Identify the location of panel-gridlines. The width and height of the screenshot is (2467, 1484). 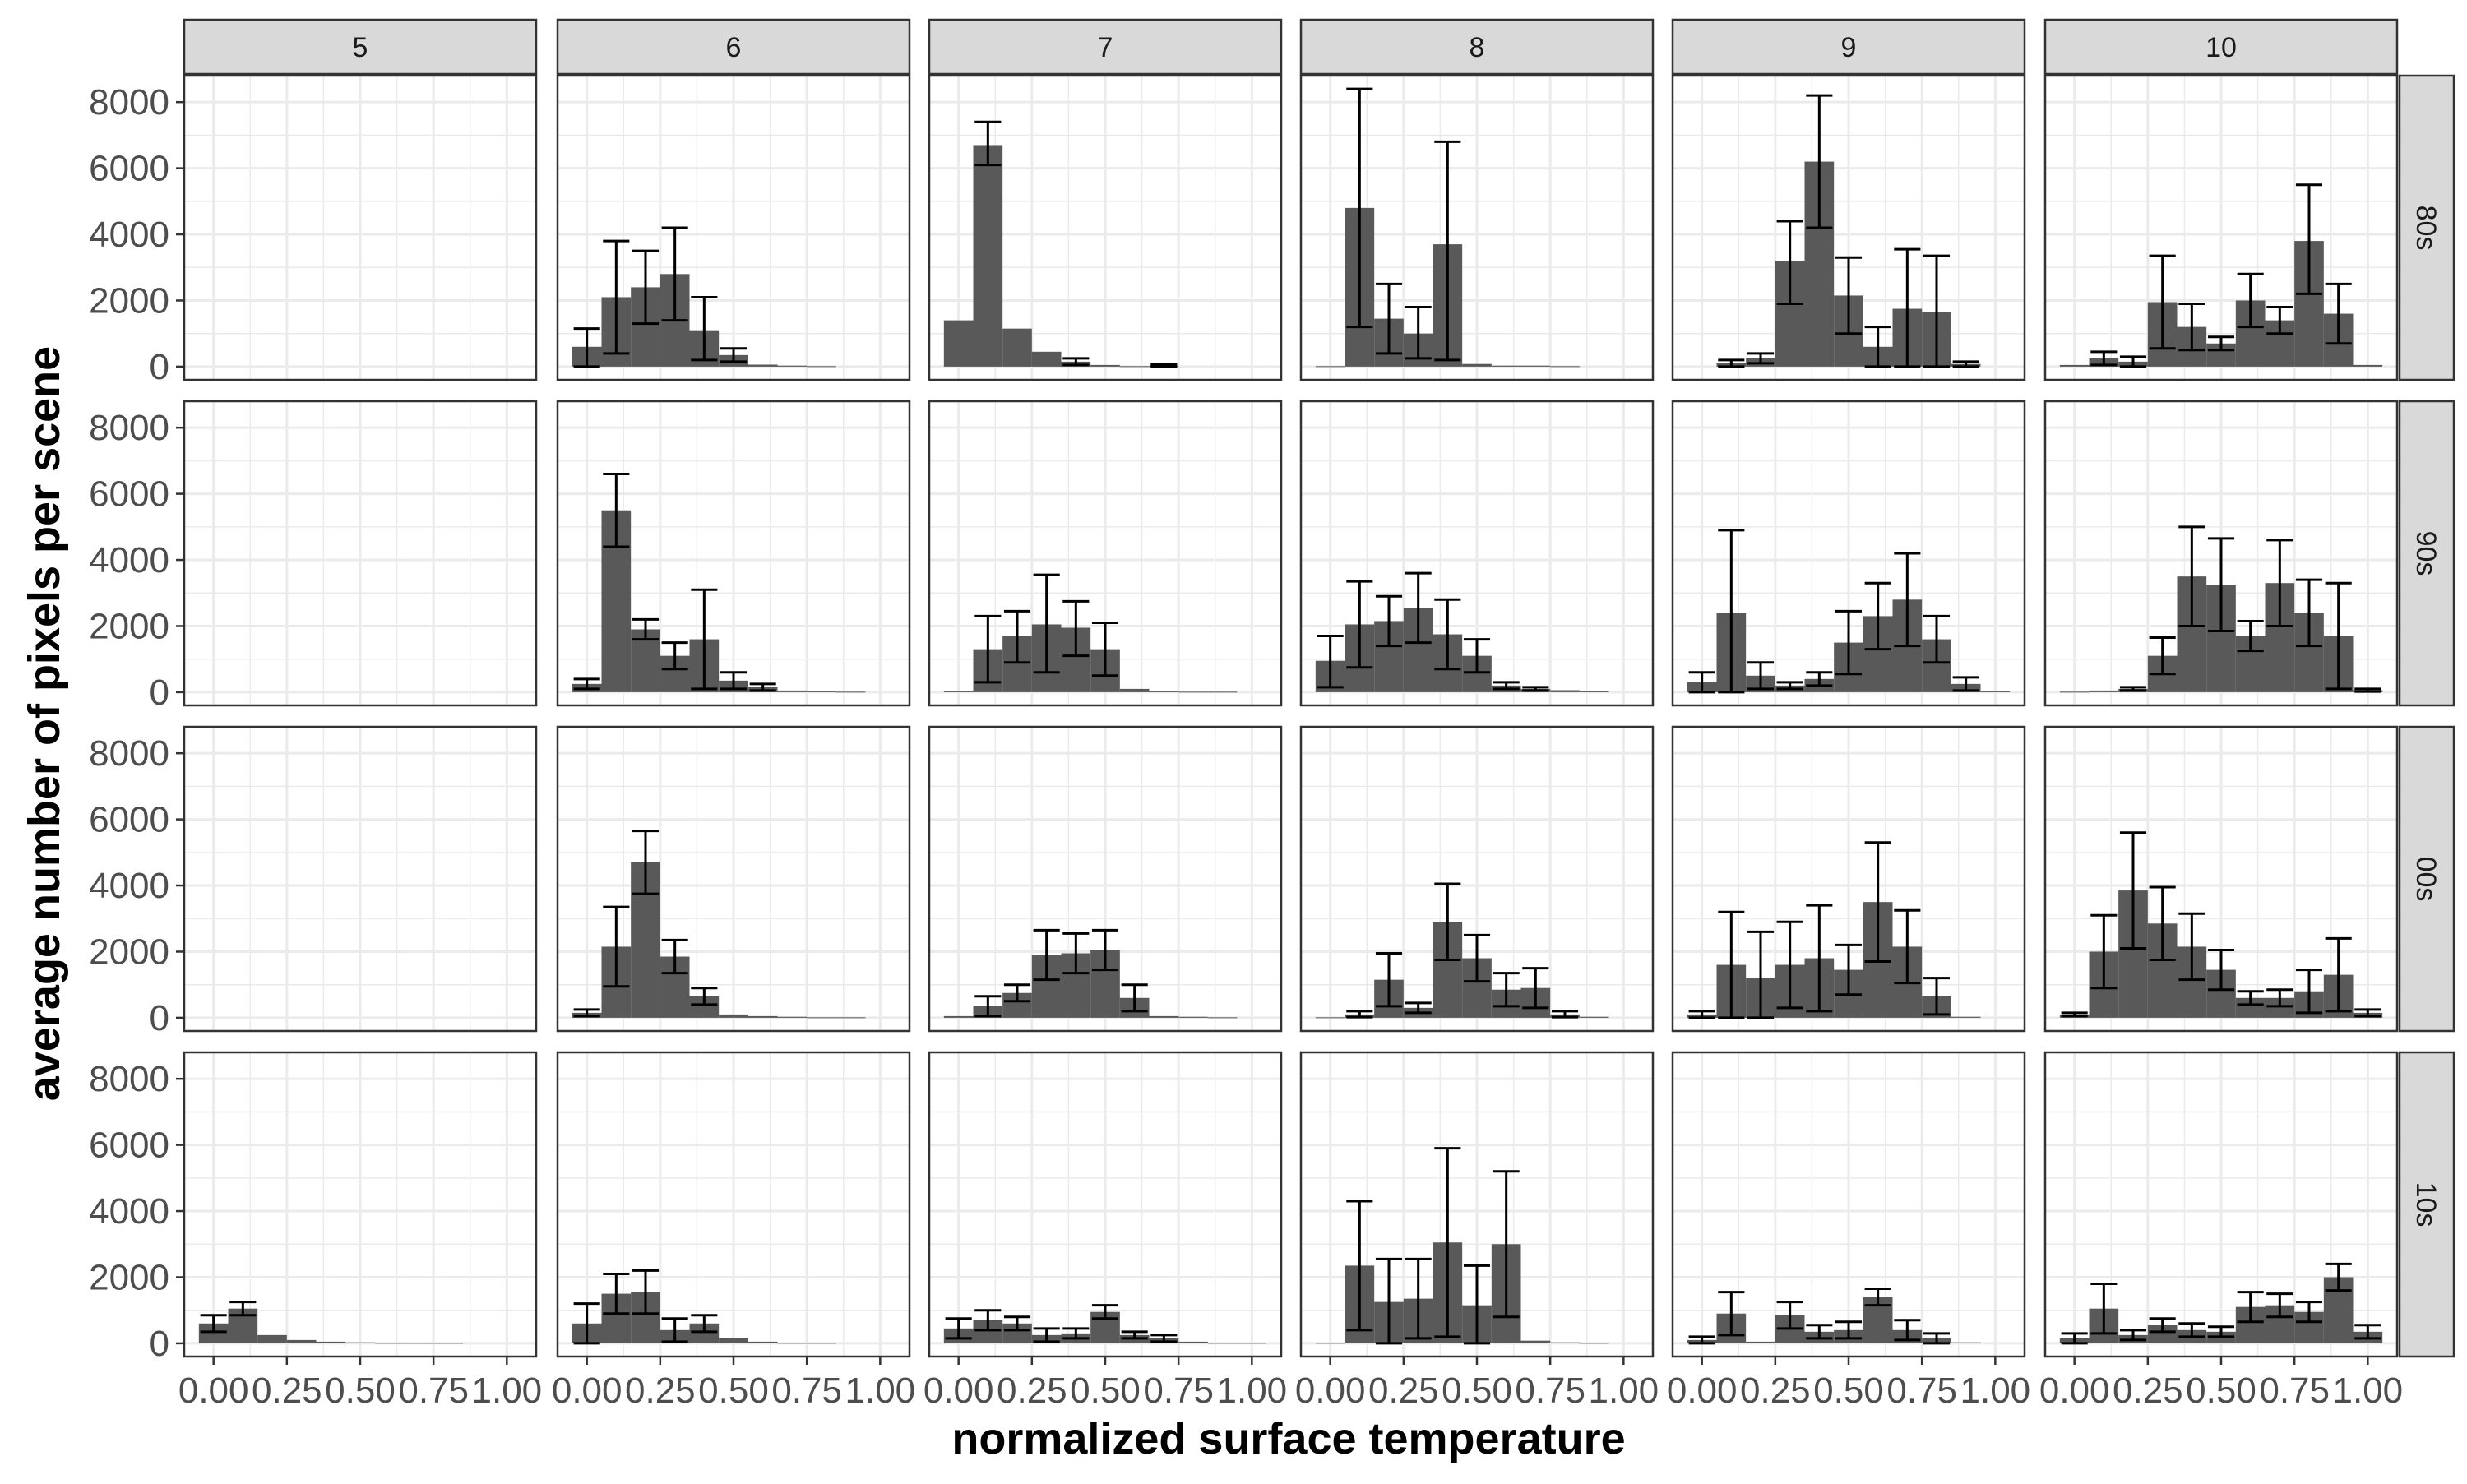
(360, 553).